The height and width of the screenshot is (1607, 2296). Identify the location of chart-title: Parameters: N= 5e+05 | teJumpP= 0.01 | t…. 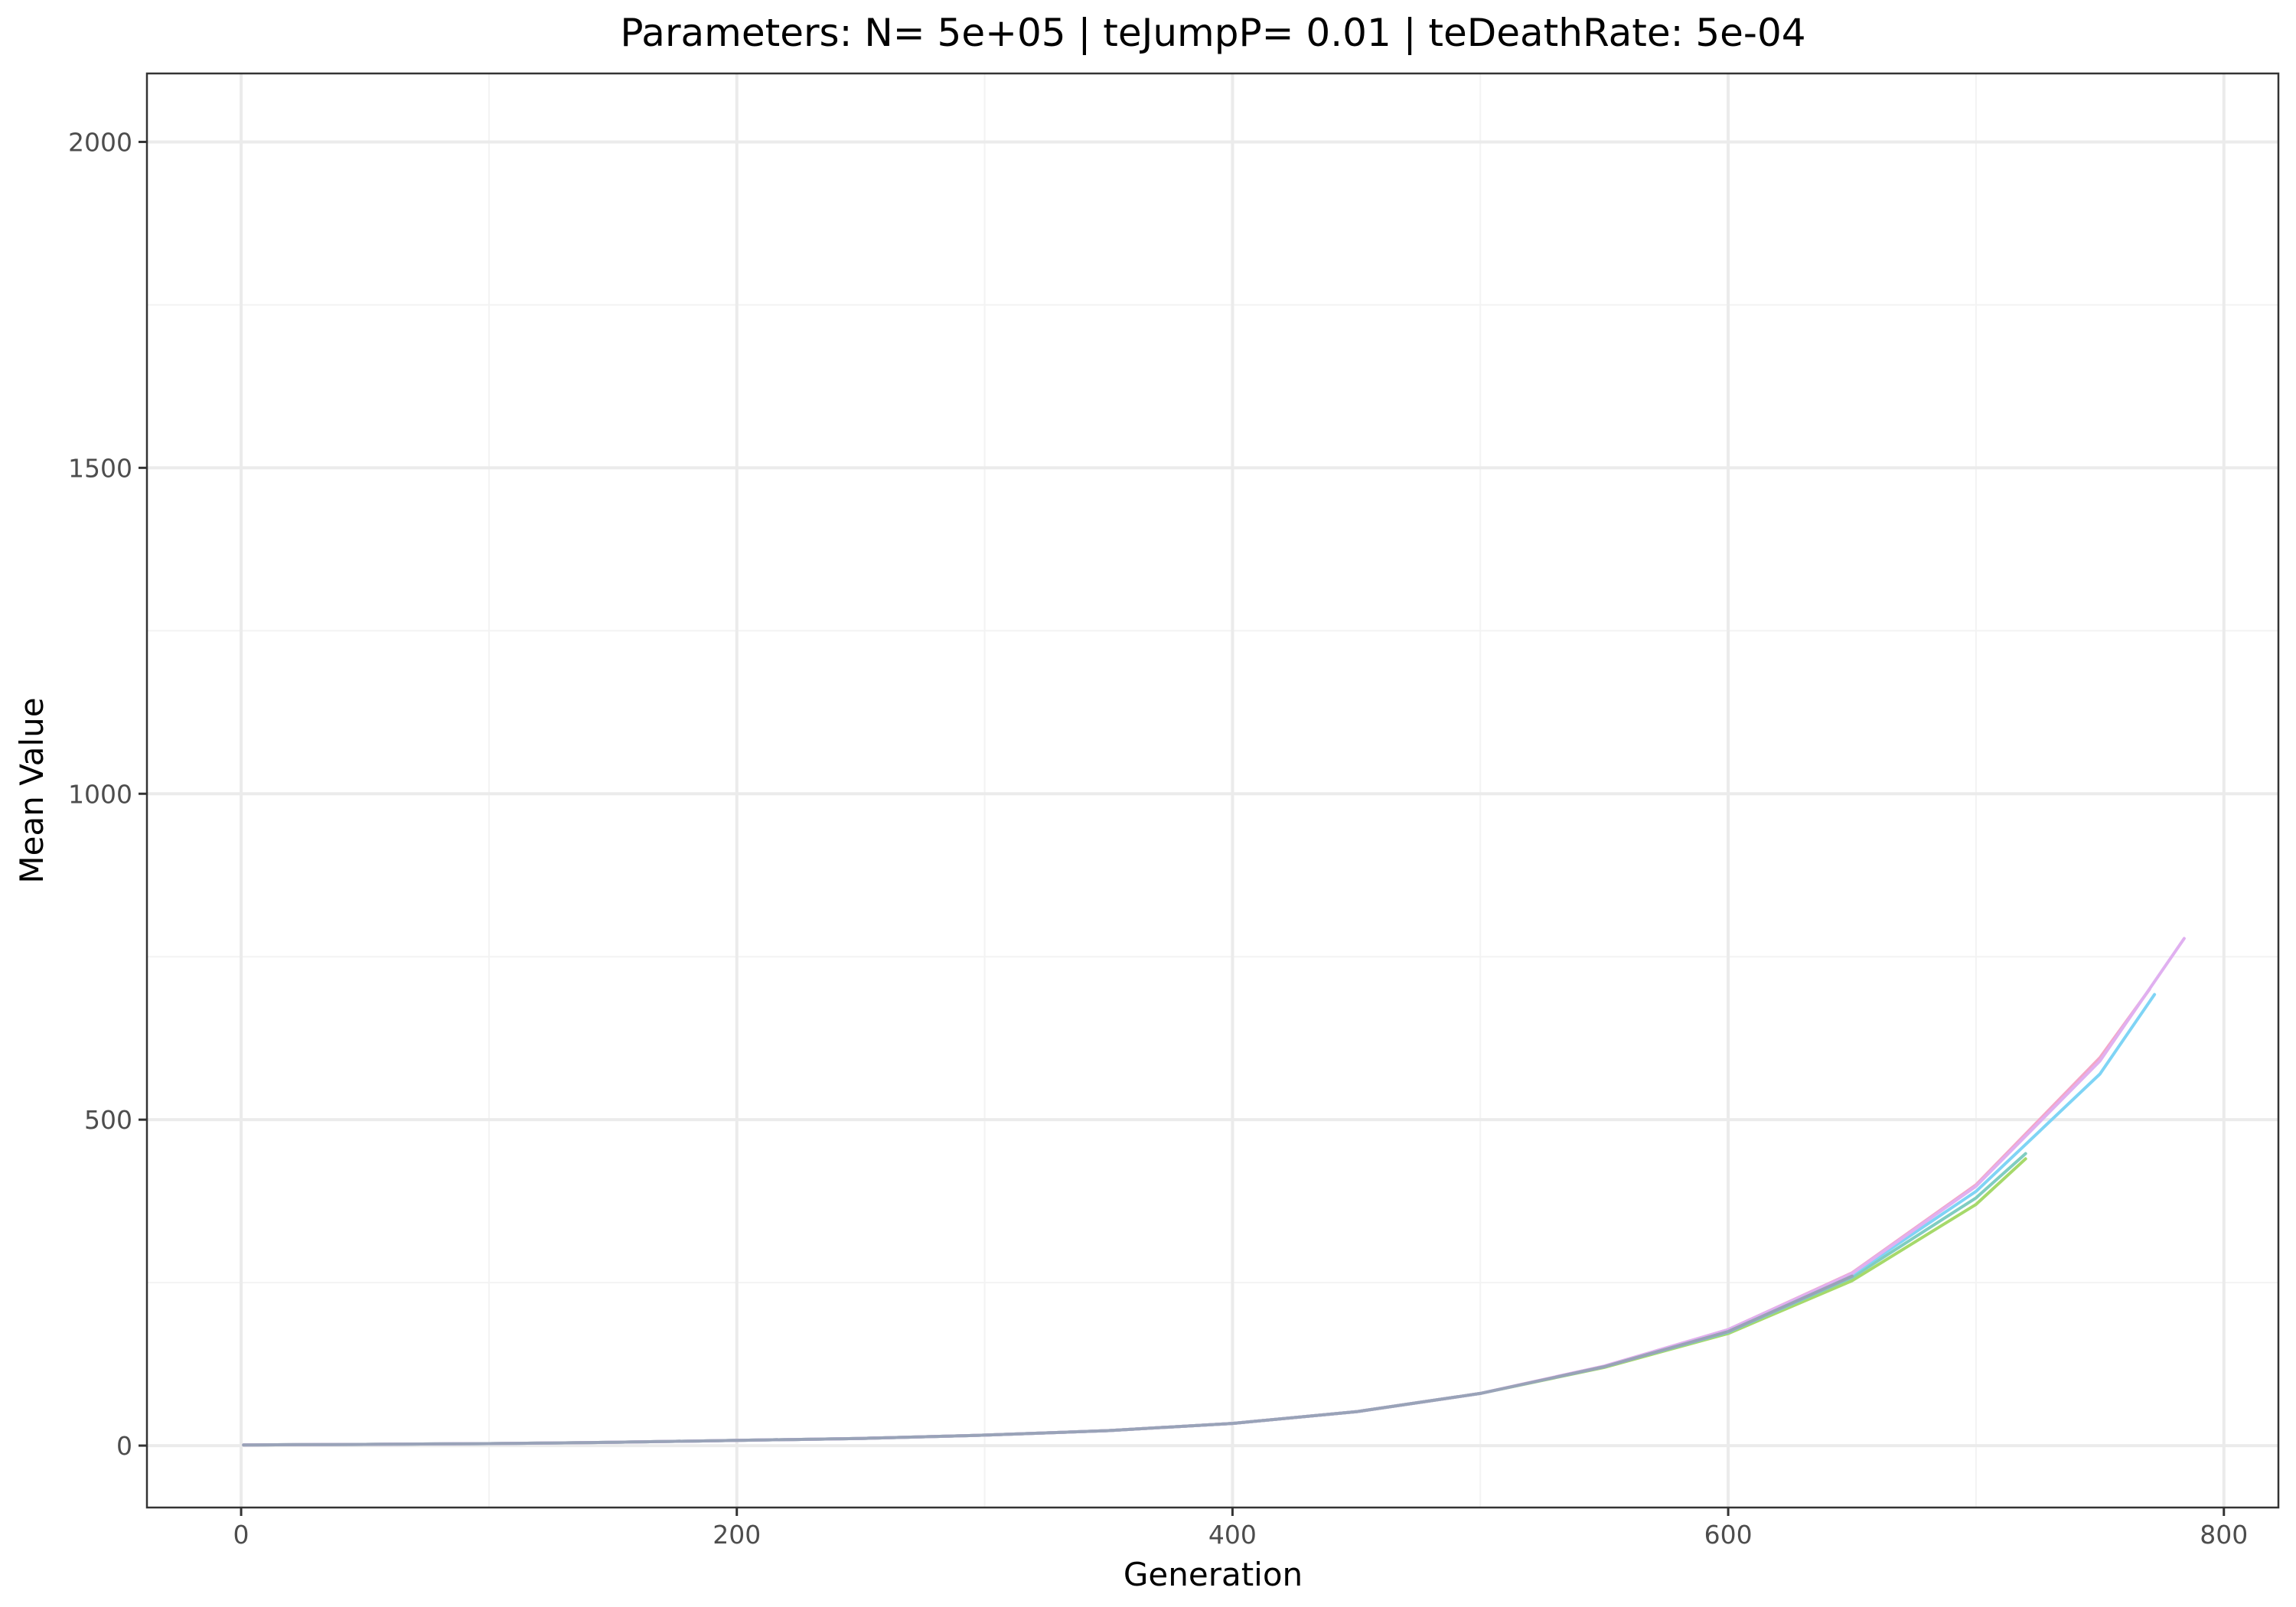
(1212, 33).